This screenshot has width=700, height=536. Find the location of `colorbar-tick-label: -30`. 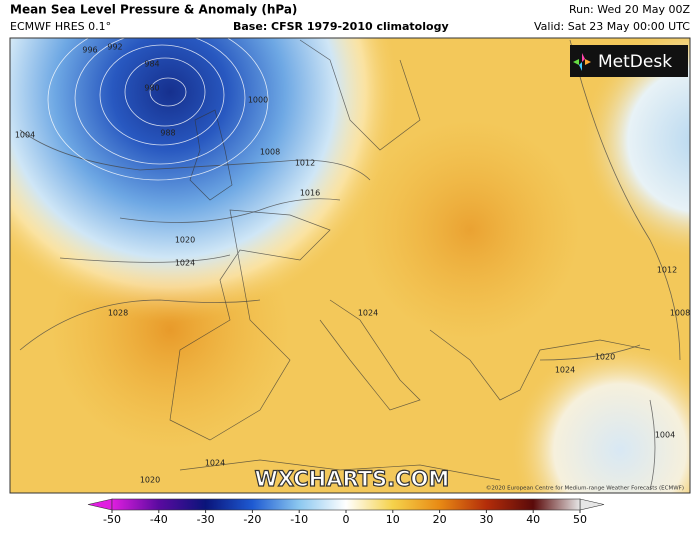

colorbar-tick-label: -30 is located at coordinates (206, 519).